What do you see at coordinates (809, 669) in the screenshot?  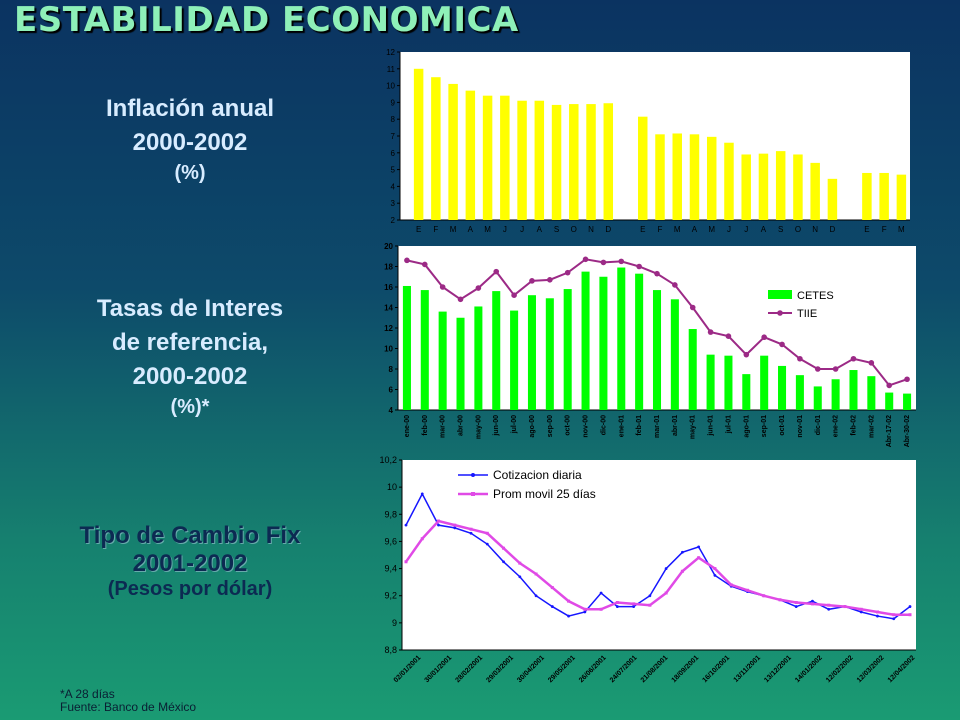 I see `x-tick-label: 14/01/2002` at bounding box center [809, 669].